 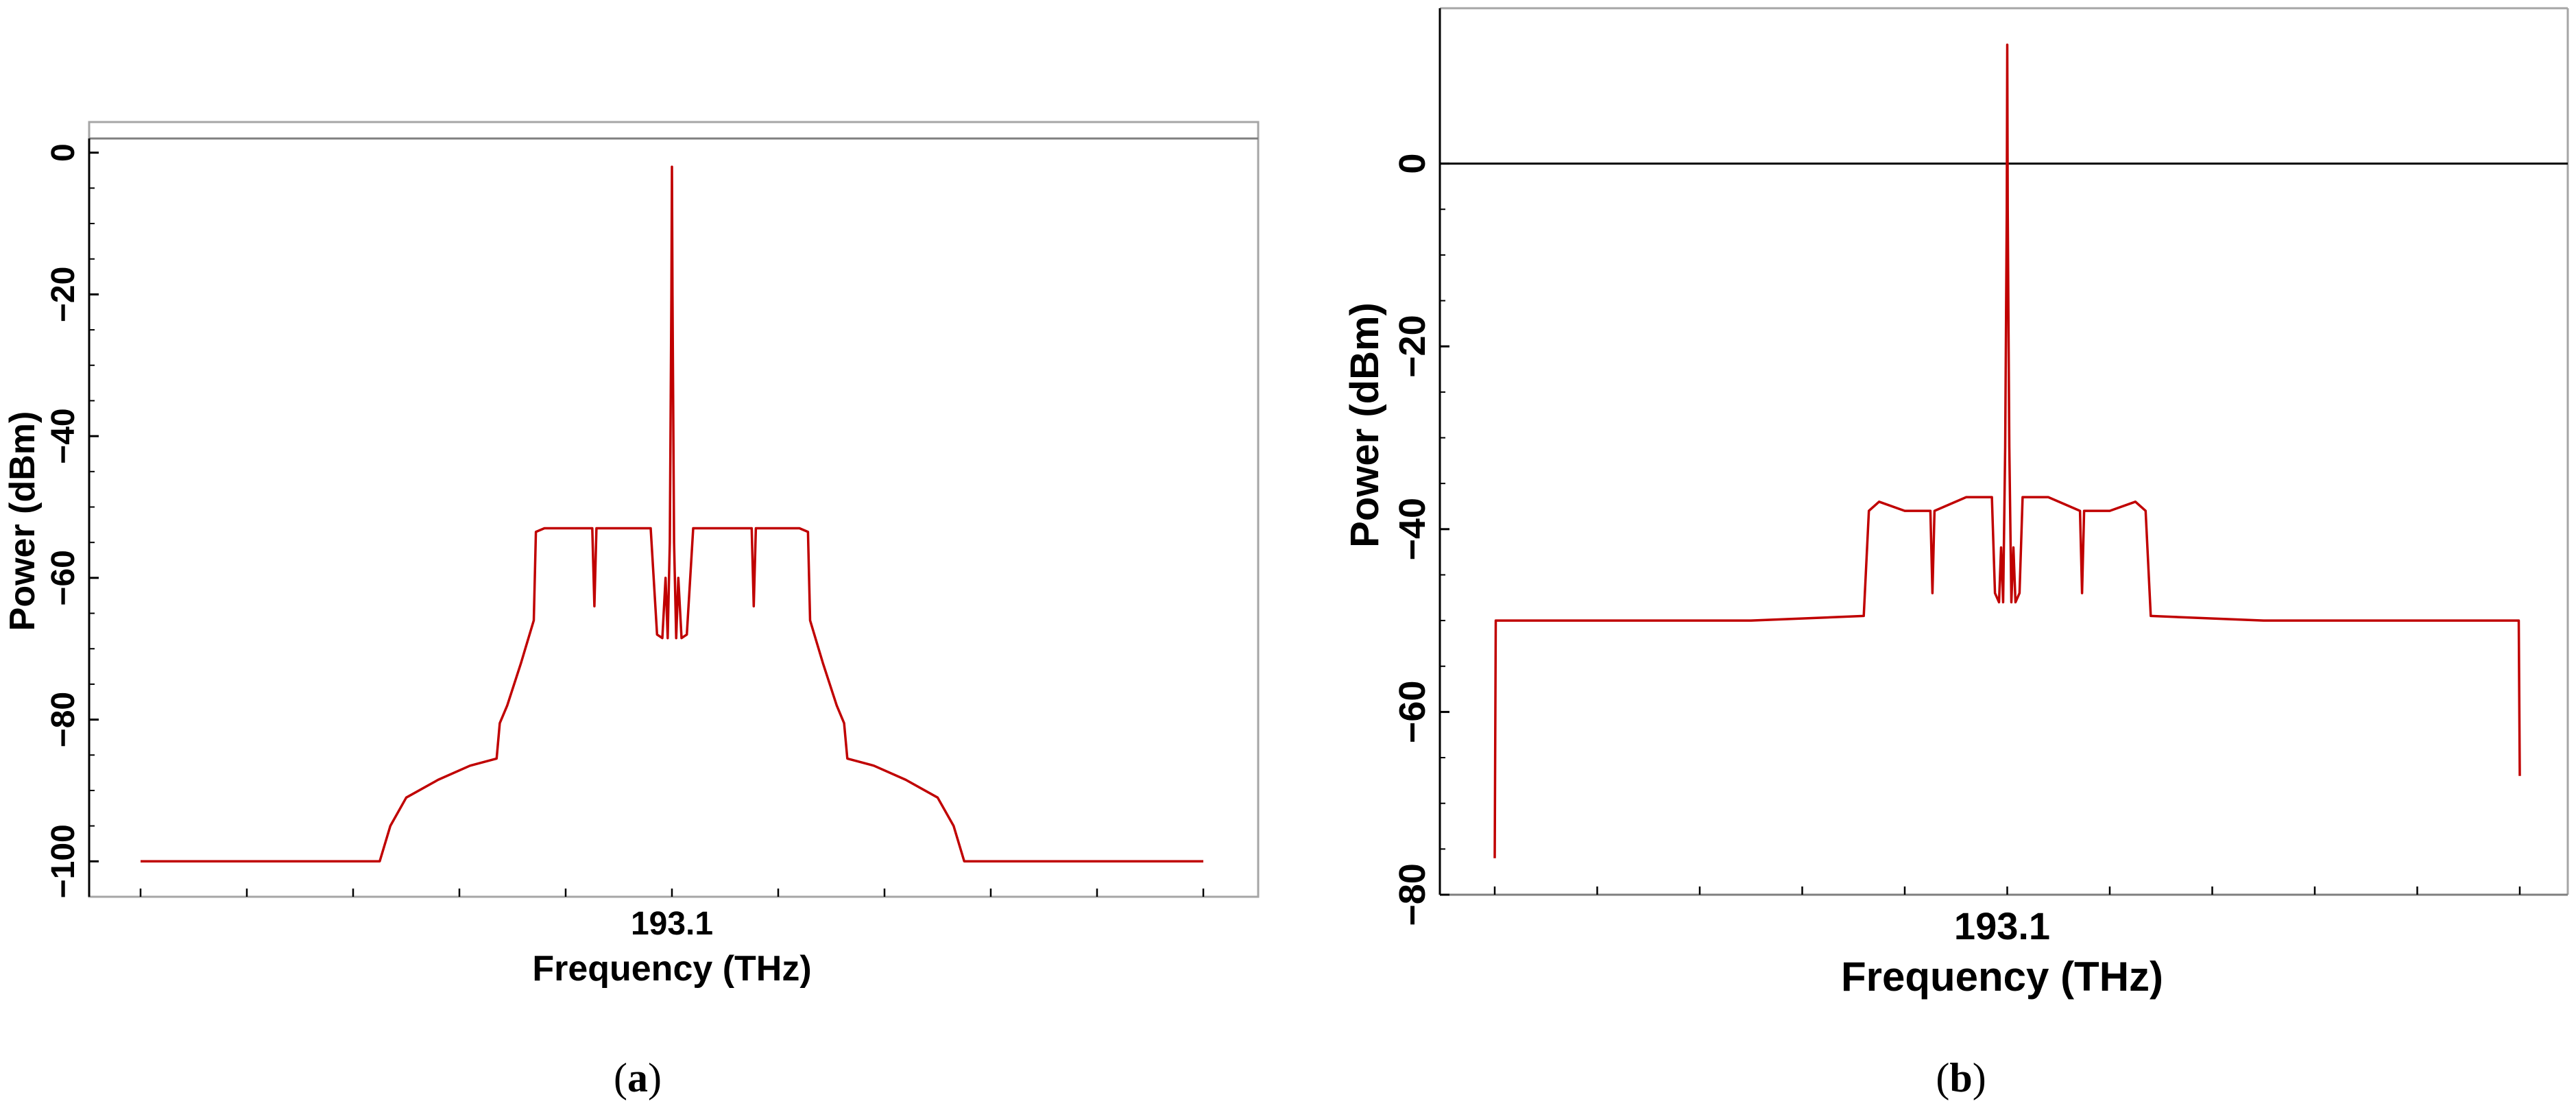 I want to click on x-axis-title-b: Frequency (THz), so click(x=2002, y=977).